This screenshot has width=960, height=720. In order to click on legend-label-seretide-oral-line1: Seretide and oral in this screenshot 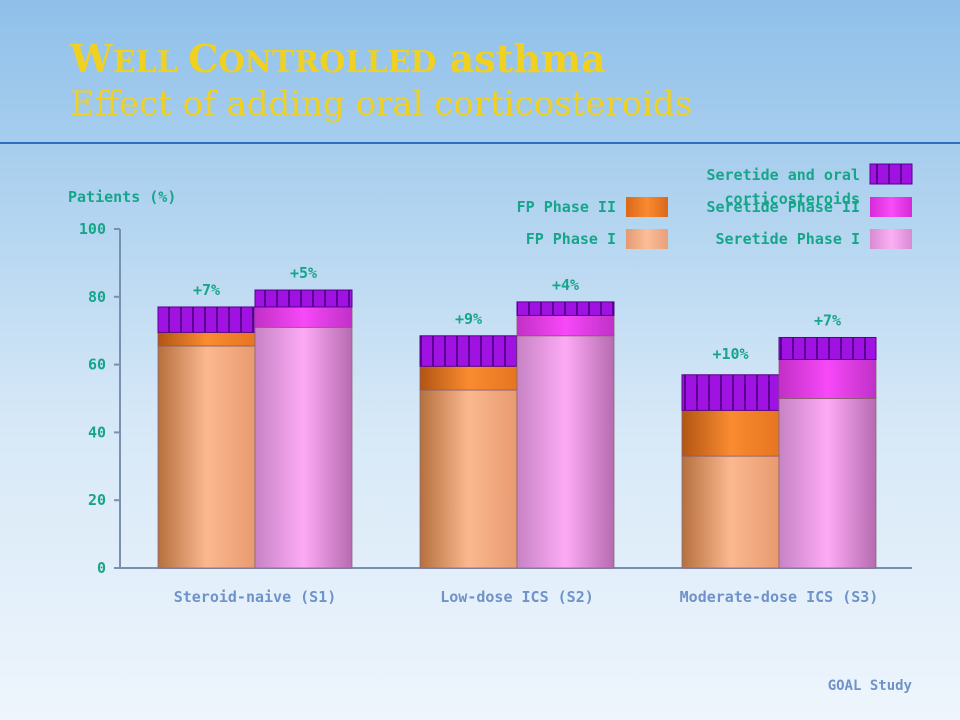, I will do `click(783, 175)`.